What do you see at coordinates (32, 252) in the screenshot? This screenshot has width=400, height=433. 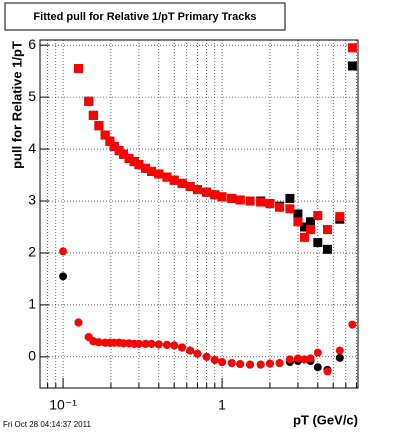 I see `y-tick-label: 2` at bounding box center [32, 252].